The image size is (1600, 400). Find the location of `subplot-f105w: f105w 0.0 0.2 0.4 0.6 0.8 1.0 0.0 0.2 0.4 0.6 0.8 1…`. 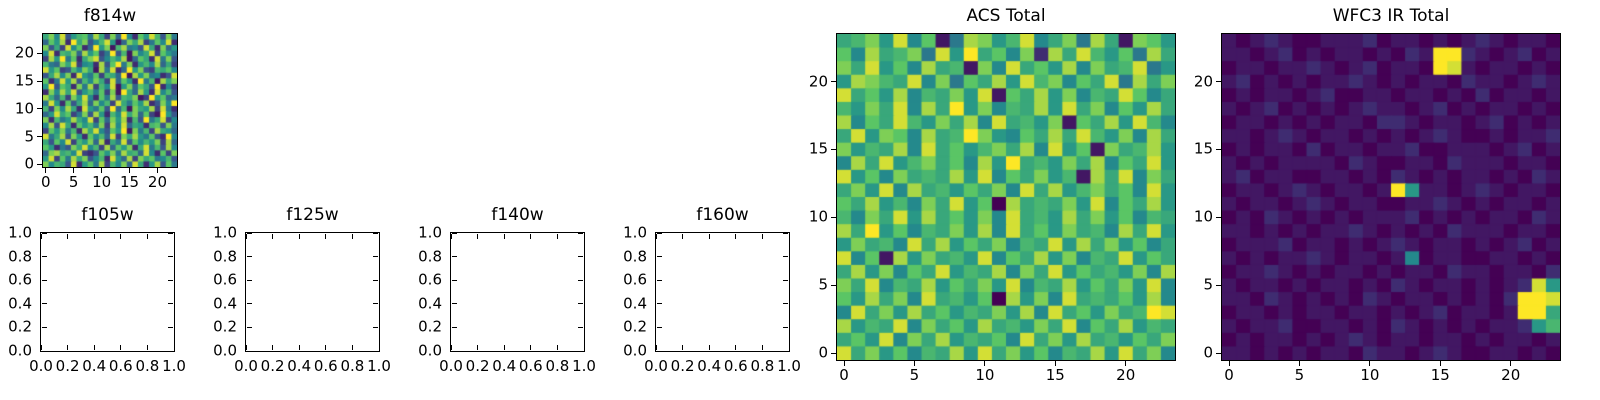

subplot-f105w: f105w 0.0 0.2 0.4 0.6 0.8 1.0 0.0 0.2 0.4 0.6 0.8 1… is located at coordinates (97, 289).